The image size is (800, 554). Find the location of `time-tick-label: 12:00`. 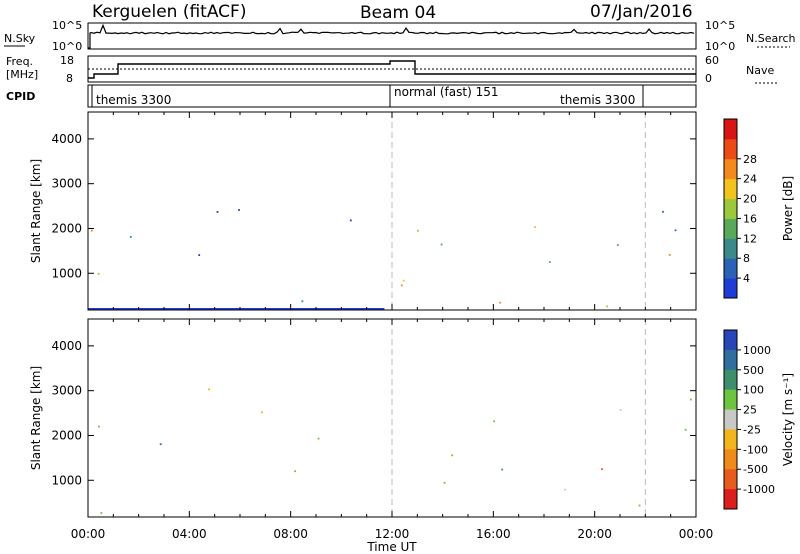

time-tick-label: 12:00 is located at coordinates (392, 534).